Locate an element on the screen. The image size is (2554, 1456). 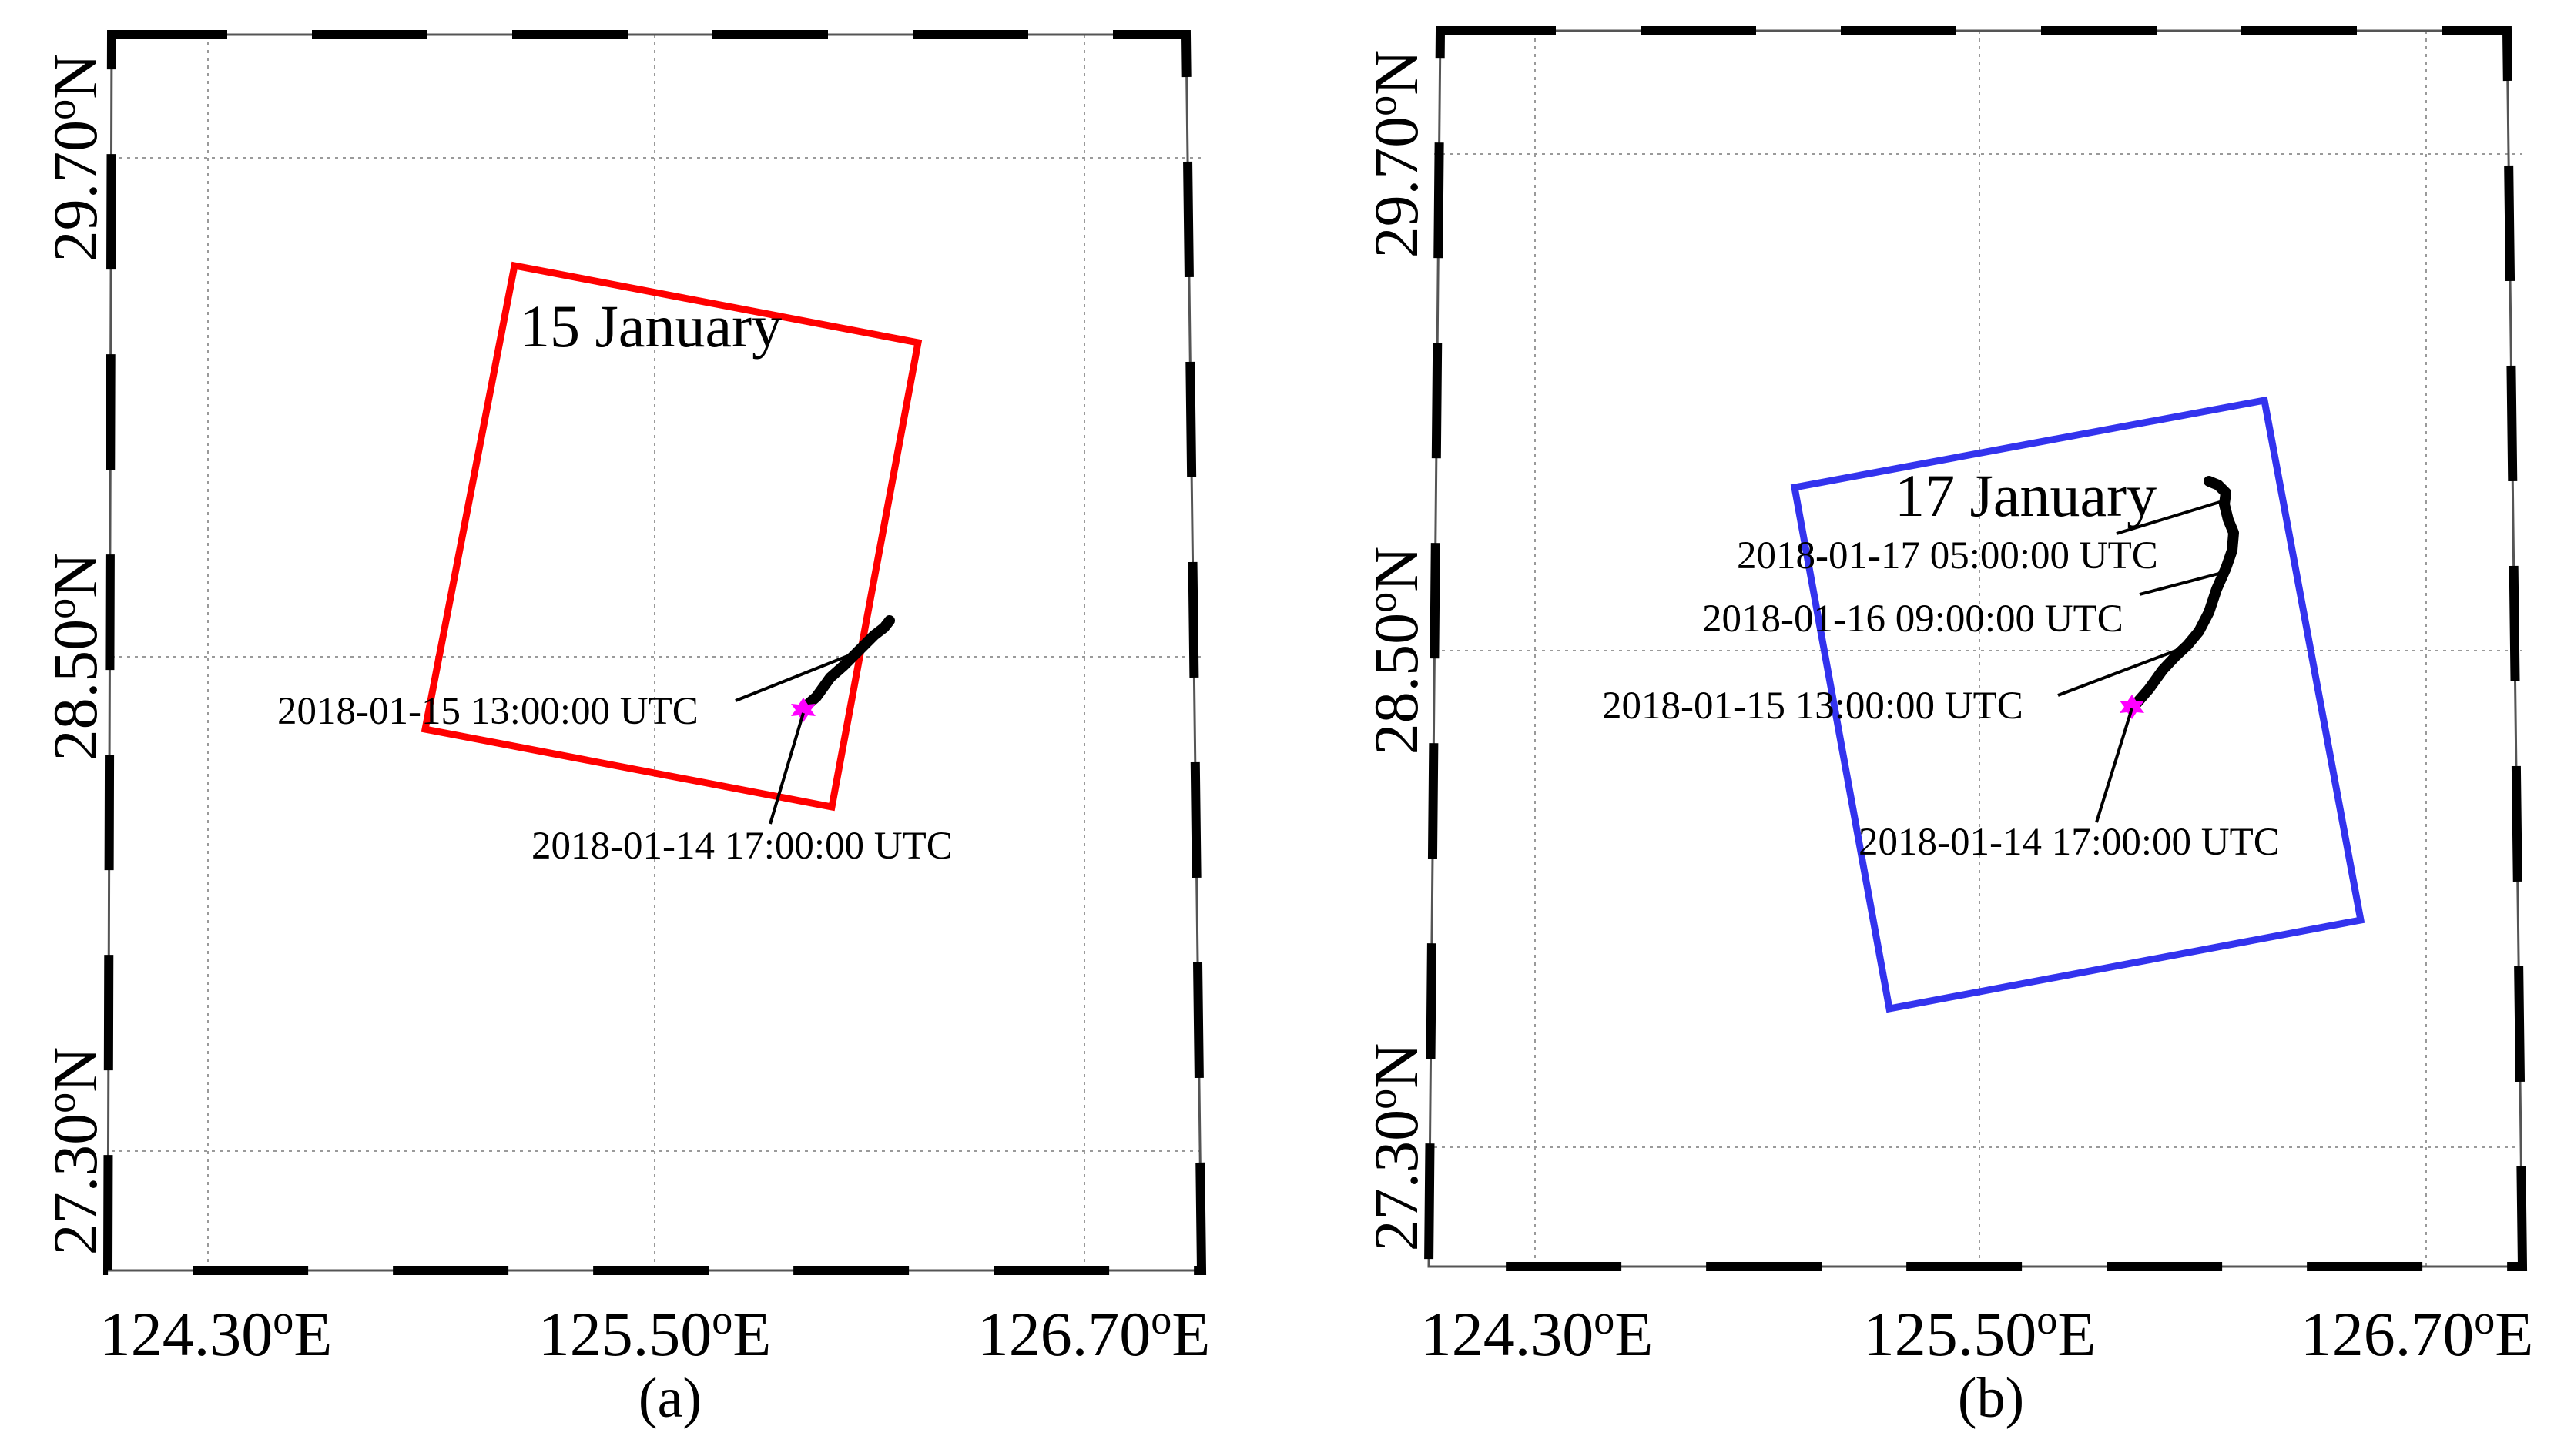
panel-a-date-label: 15 January is located at coordinates (651, 326).